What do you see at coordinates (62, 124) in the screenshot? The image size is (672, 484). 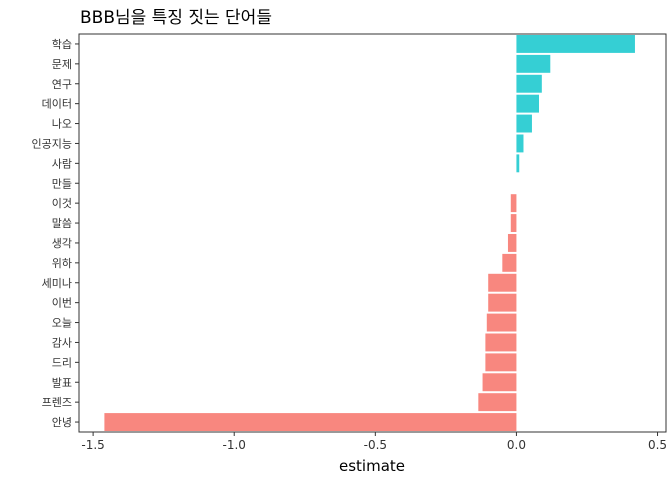 I see `y-tick-label: 나오` at bounding box center [62, 124].